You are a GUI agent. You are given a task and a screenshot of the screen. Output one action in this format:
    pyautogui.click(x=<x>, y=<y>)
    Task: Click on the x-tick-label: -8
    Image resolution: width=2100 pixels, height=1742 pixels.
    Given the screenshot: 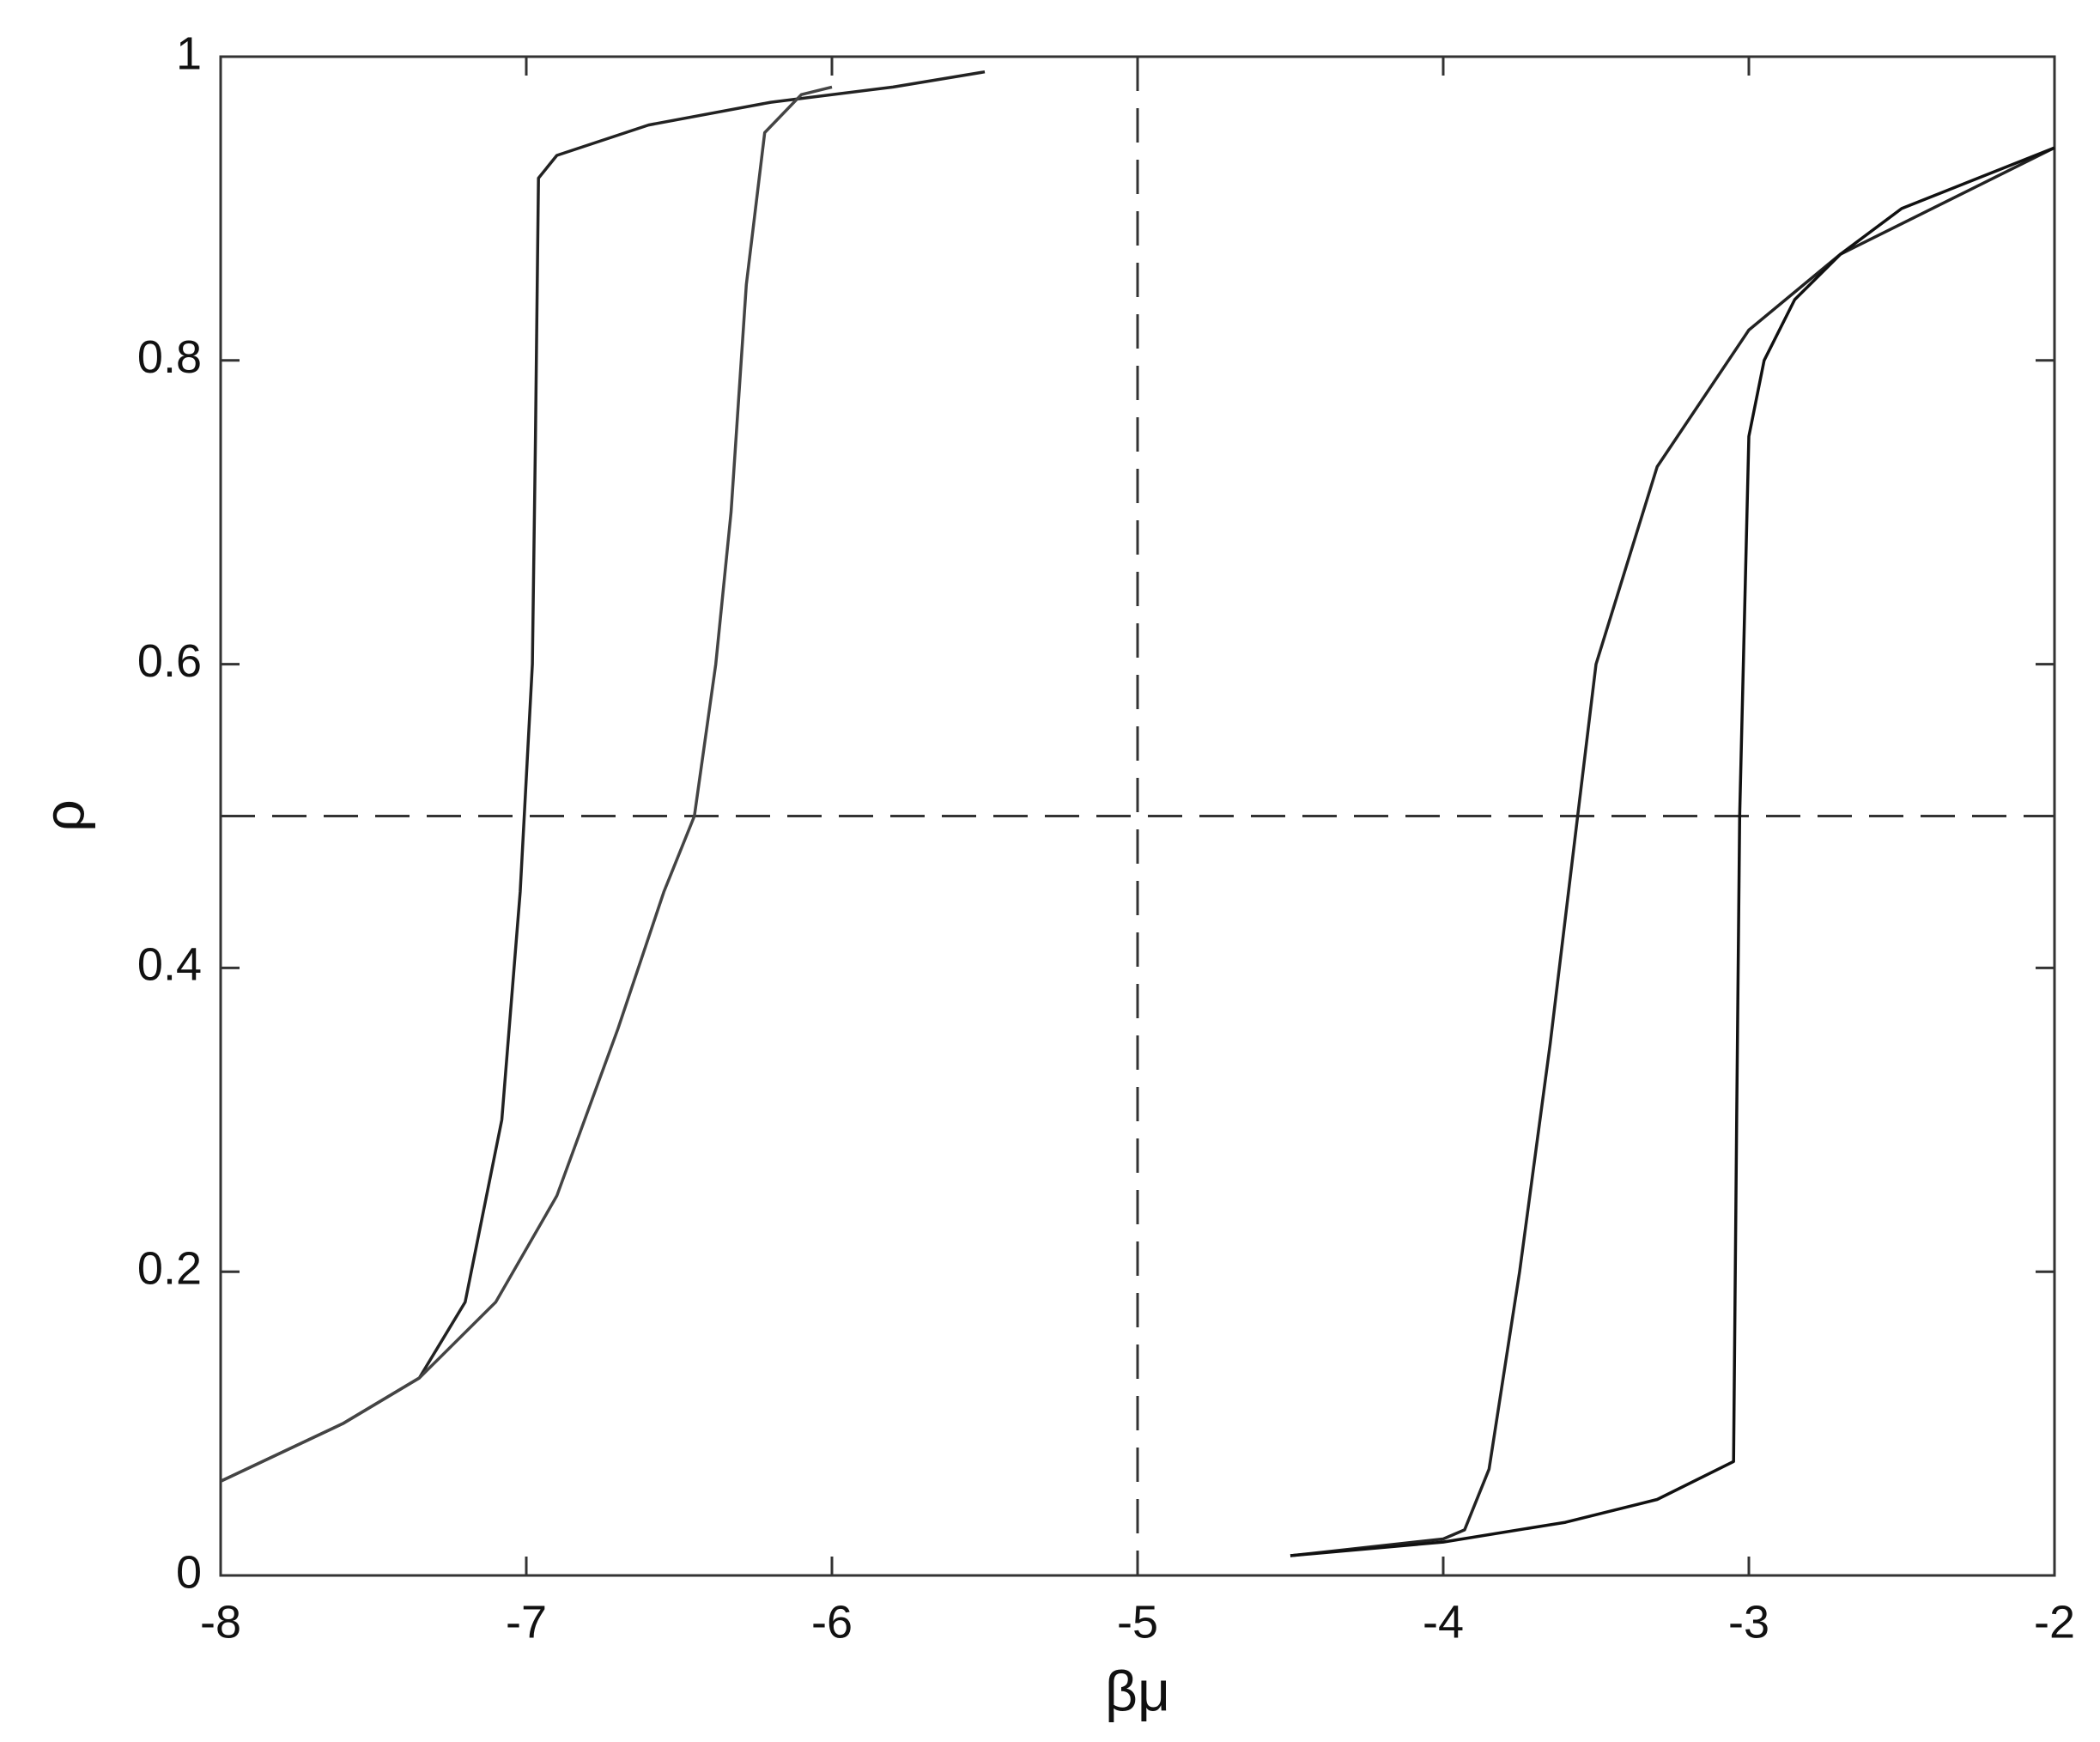 What is the action you would take?
    pyautogui.click(x=220, y=1622)
    